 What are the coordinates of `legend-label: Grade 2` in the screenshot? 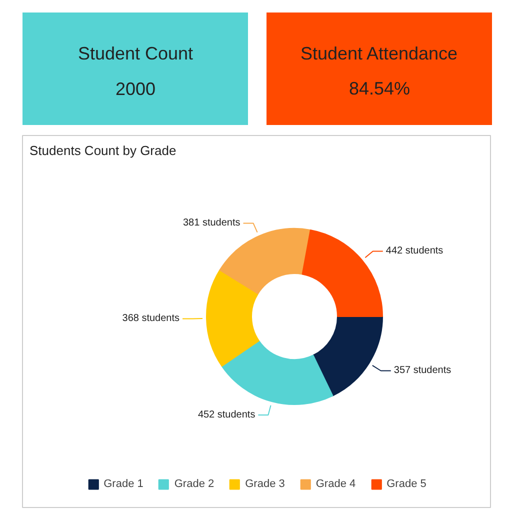 It's located at (194, 484).